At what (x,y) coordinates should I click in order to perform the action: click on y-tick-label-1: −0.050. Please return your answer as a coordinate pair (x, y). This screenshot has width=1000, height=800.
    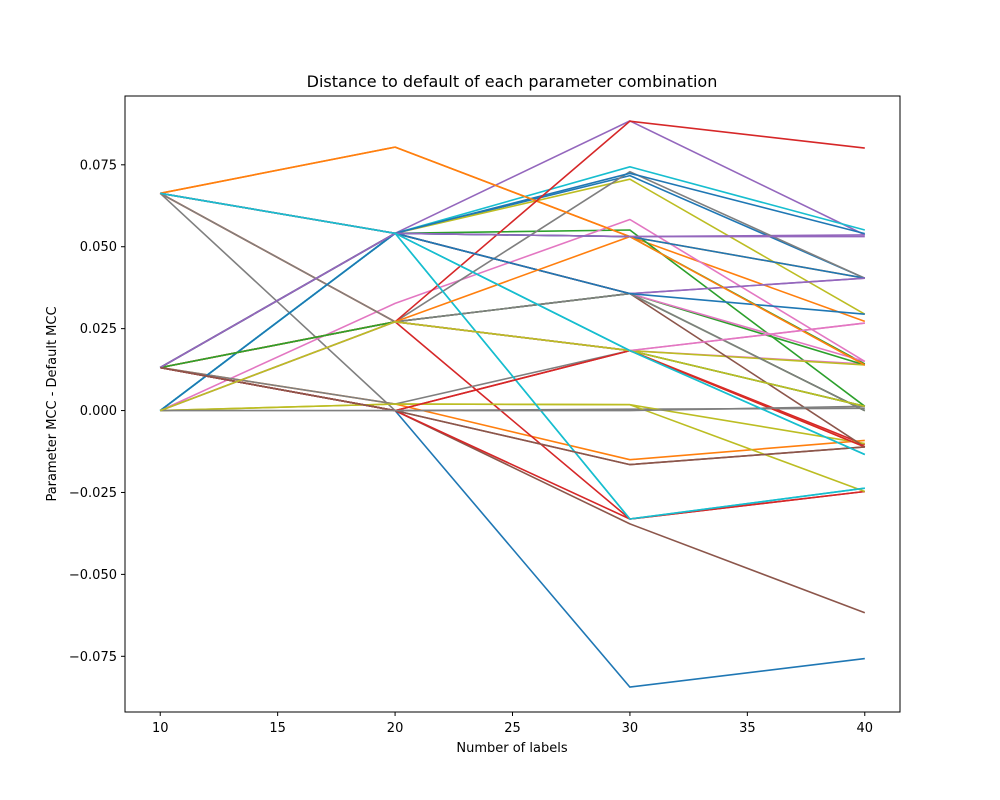
    Looking at the image, I should click on (93, 575).